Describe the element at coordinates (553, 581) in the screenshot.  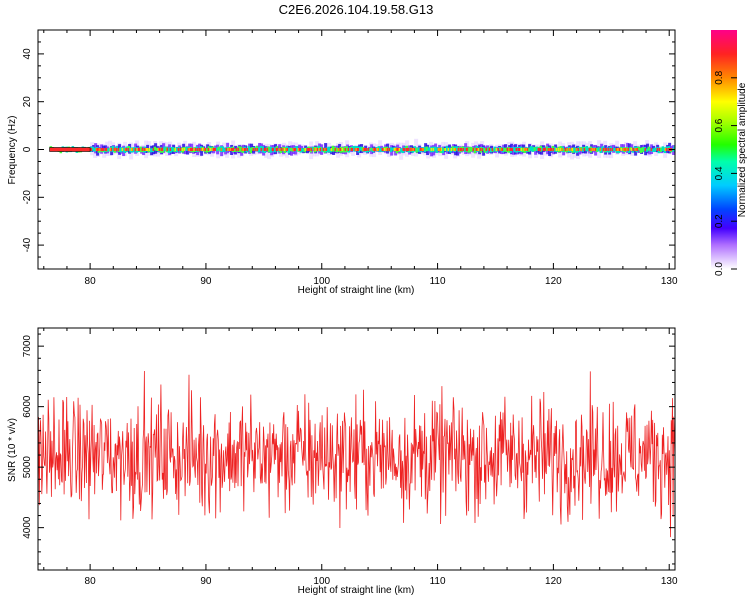
I see `x-tick-label: 120` at that location.